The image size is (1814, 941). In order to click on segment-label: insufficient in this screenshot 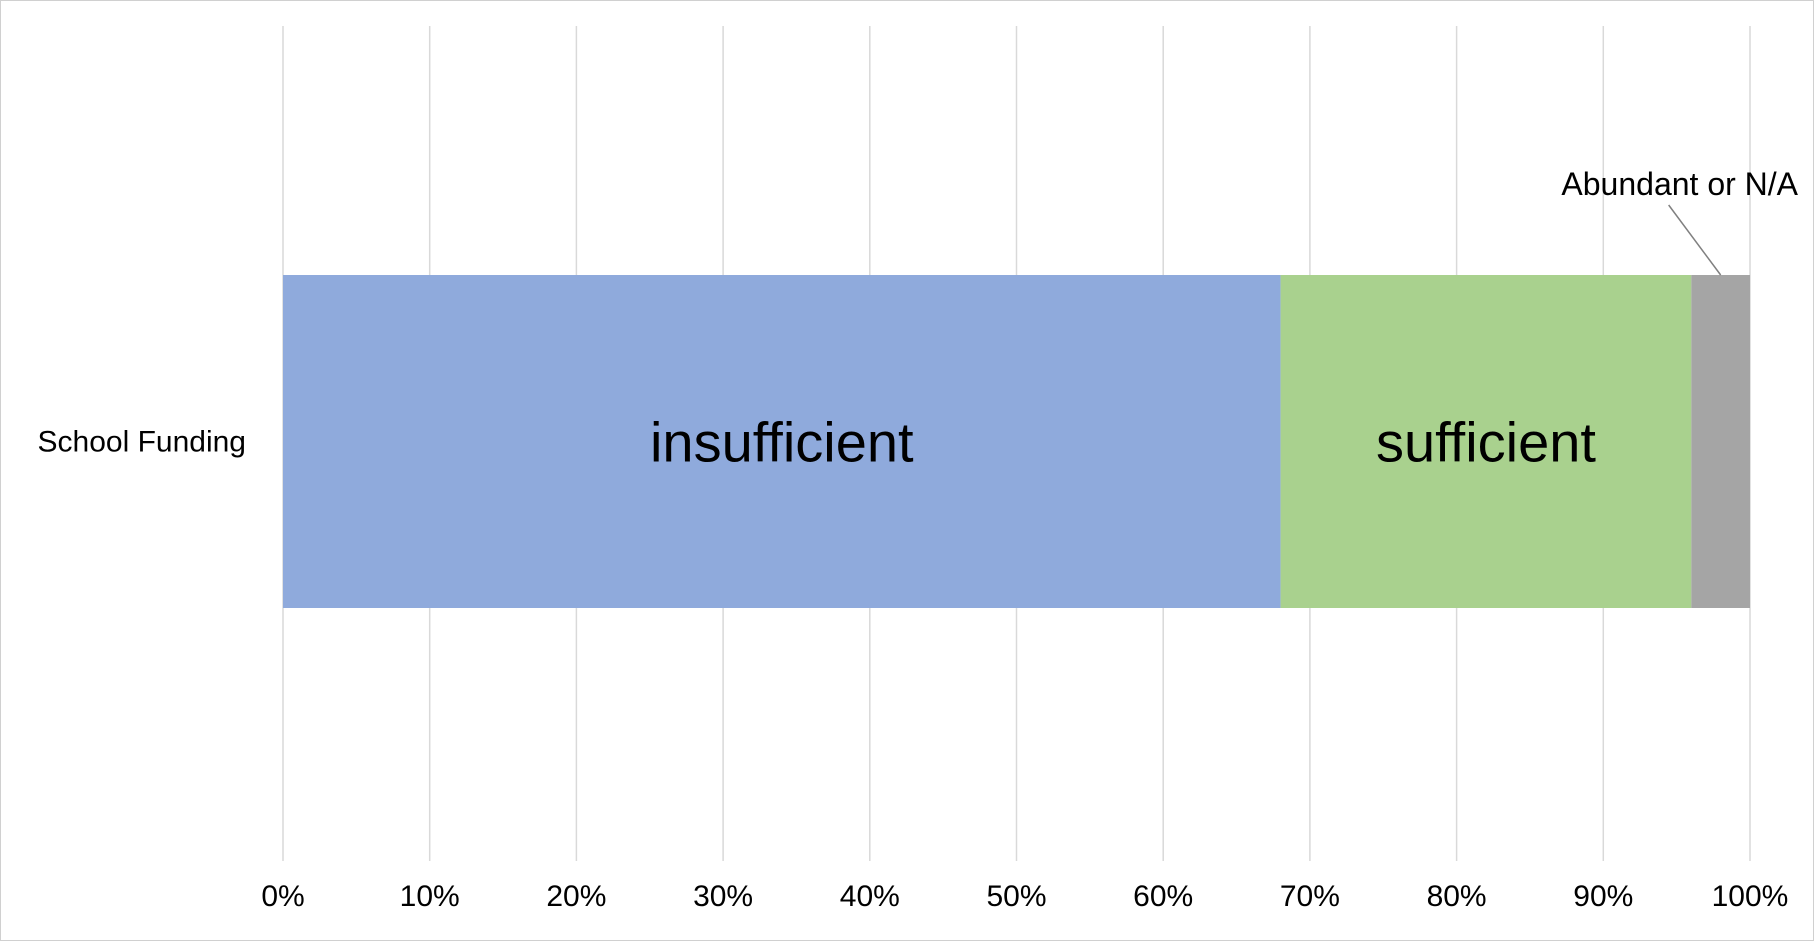, I will do `click(782, 442)`.